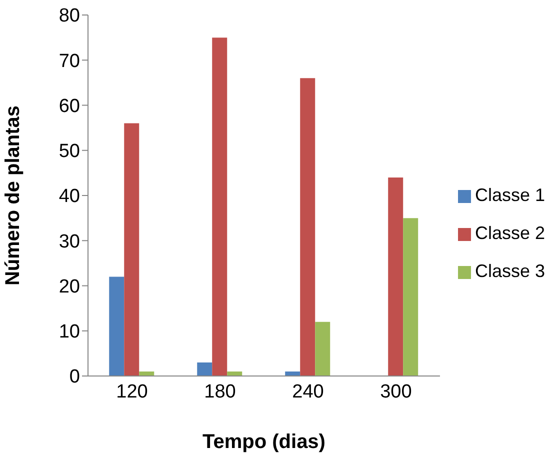 The image size is (555, 466). Describe the element at coordinates (509, 271) in the screenshot. I see `legend-label: Classe 3` at that location.